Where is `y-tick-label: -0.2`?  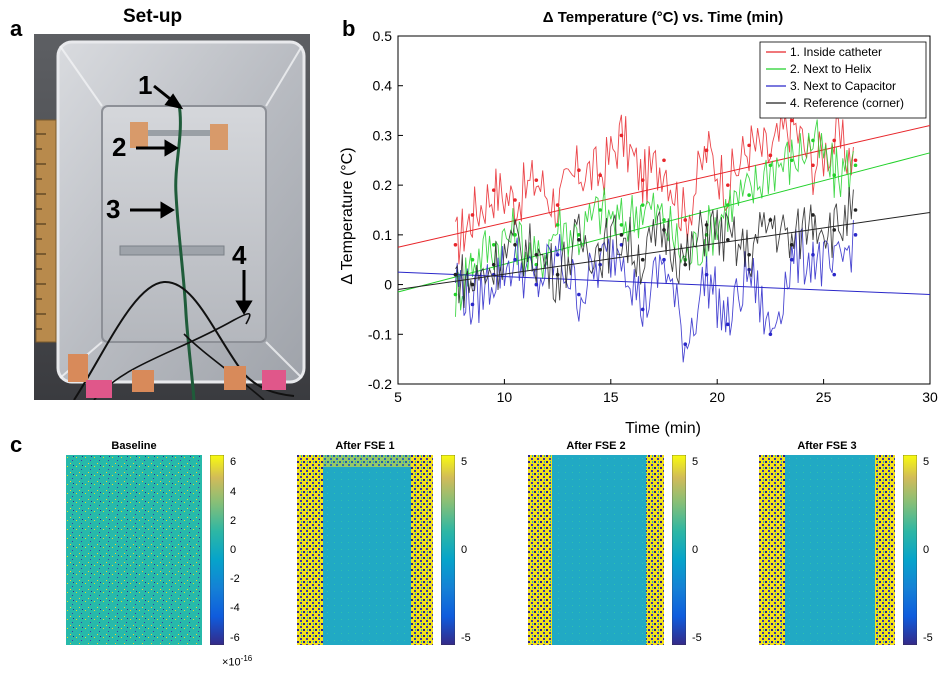 y-tick-label: -0.2 is located at coordinates (380, 384).